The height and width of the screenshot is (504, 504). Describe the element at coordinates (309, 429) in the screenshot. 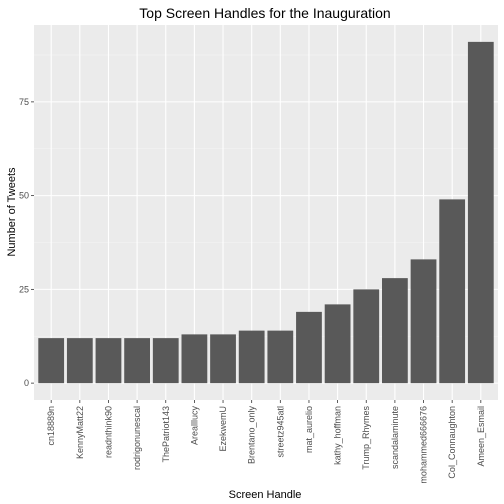

I see `x-tick-label: mat_aurelio` at that location.